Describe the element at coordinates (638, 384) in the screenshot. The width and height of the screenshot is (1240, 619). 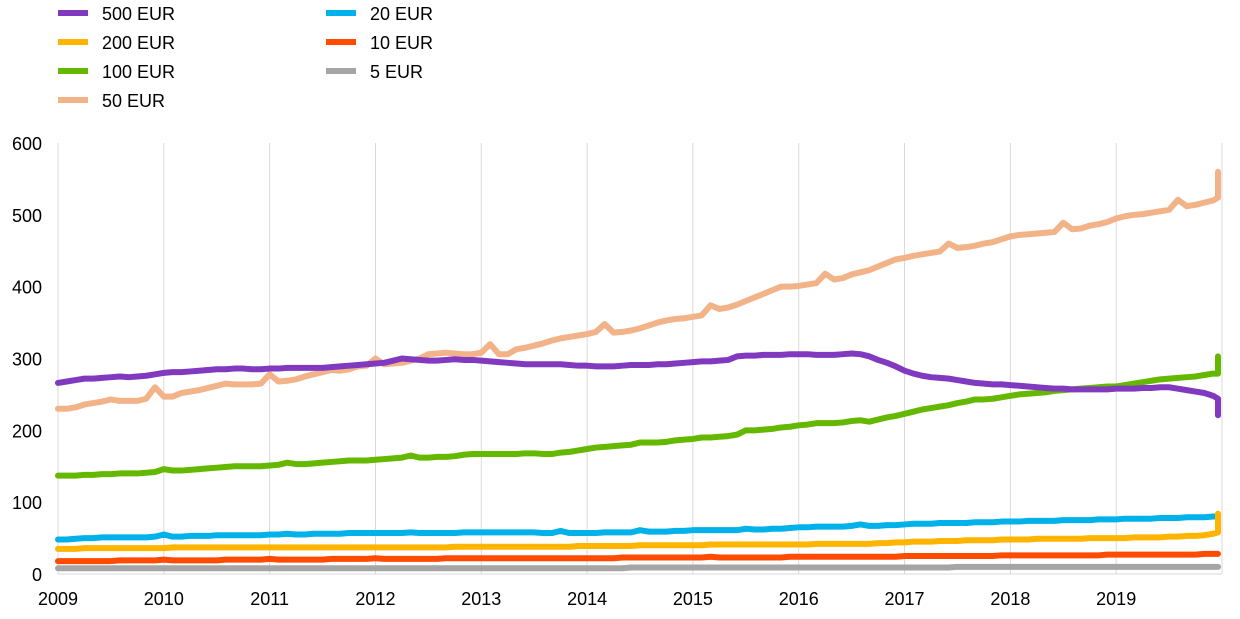
I see `series-line-500-eur` at that location.